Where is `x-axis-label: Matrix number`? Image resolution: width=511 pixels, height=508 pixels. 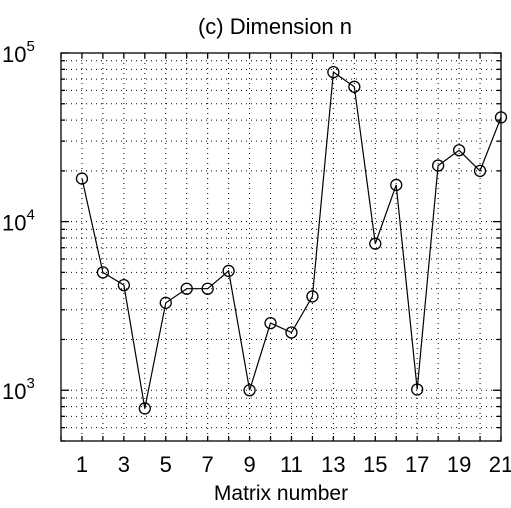 x-axis-label: Matrix number is located at coordinates (281, 493).